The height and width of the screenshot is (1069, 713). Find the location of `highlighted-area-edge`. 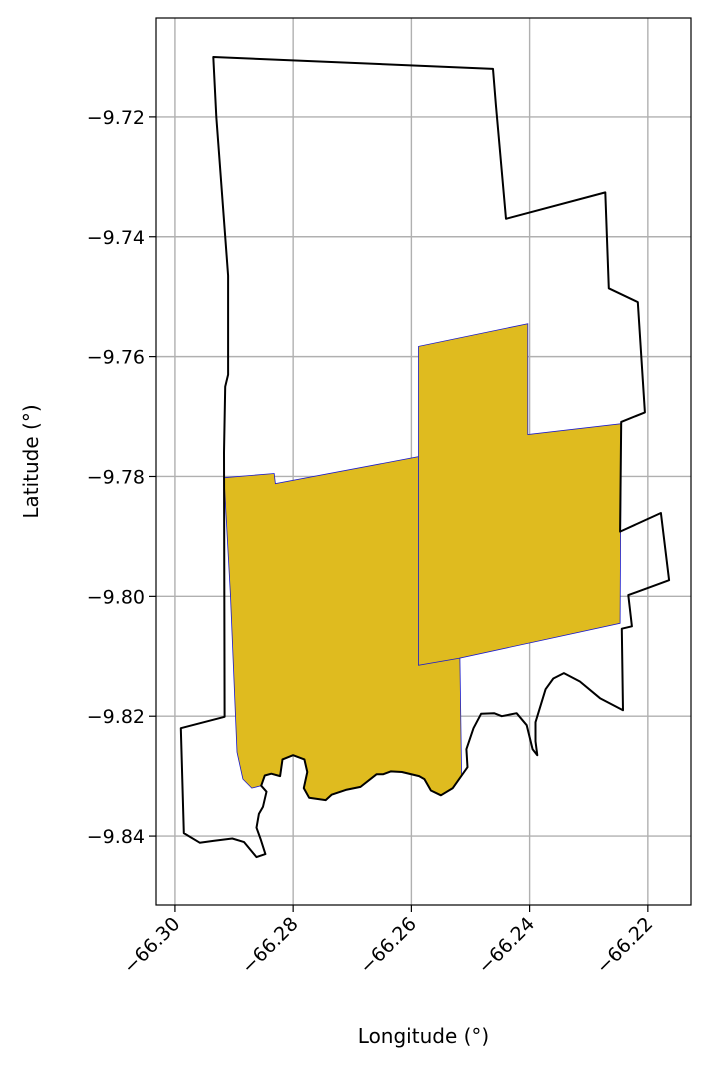

highlighted-area-edge is located at coordinates (439, 561).